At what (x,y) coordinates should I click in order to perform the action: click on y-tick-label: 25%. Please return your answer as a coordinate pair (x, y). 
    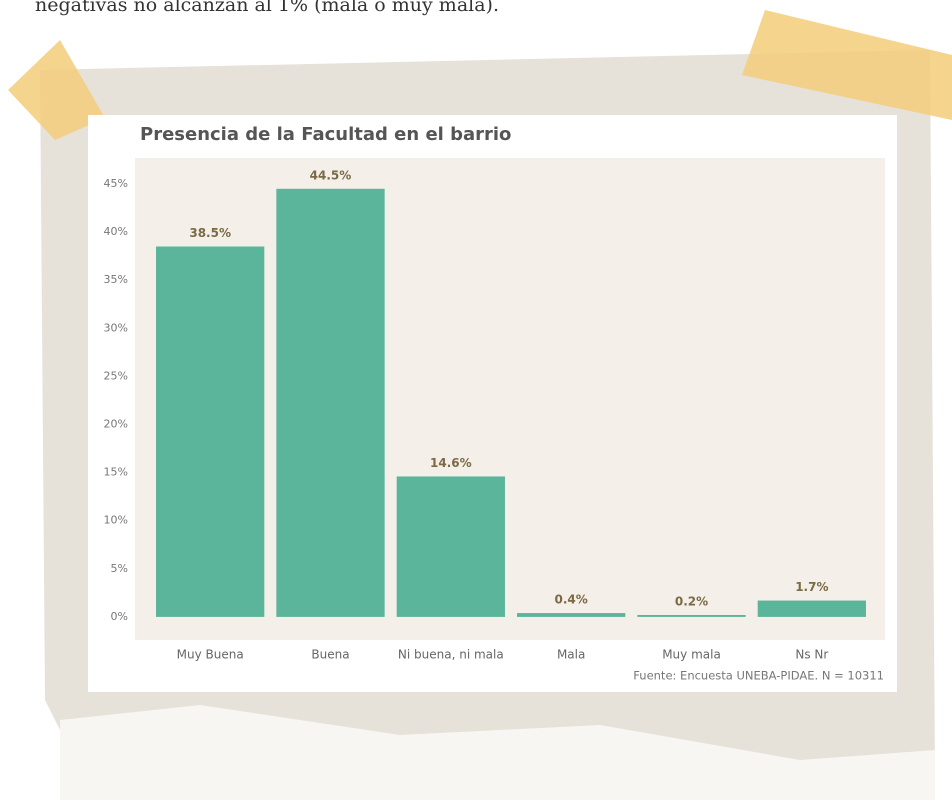
    Looking at the image, I should click on (116, 375).